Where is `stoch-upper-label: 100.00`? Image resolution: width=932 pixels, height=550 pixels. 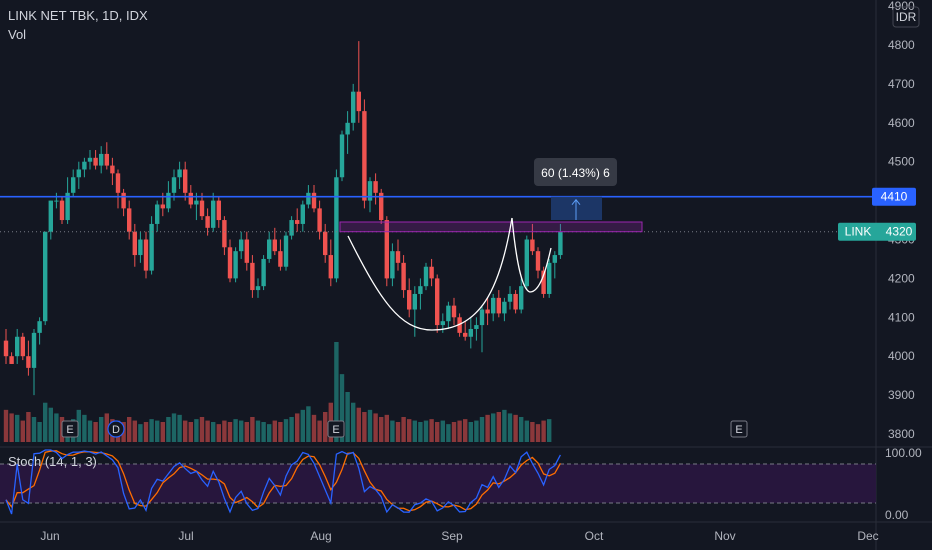 stoch-upper-label: 100.00 is located at coordinates (903, 453).